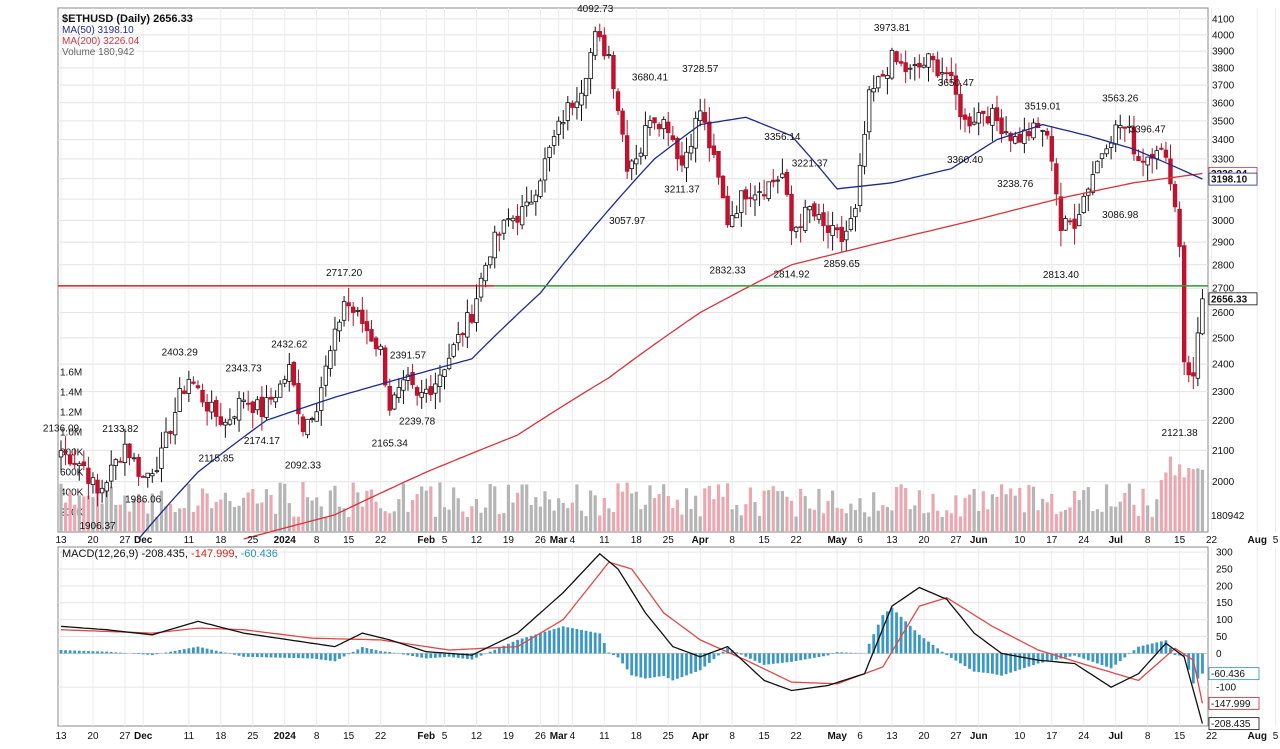  What do you see at coordinates (1229, 180) in the screenshot?
I see `price-right-label: 3198.10` at bounding box center [1229, 180].